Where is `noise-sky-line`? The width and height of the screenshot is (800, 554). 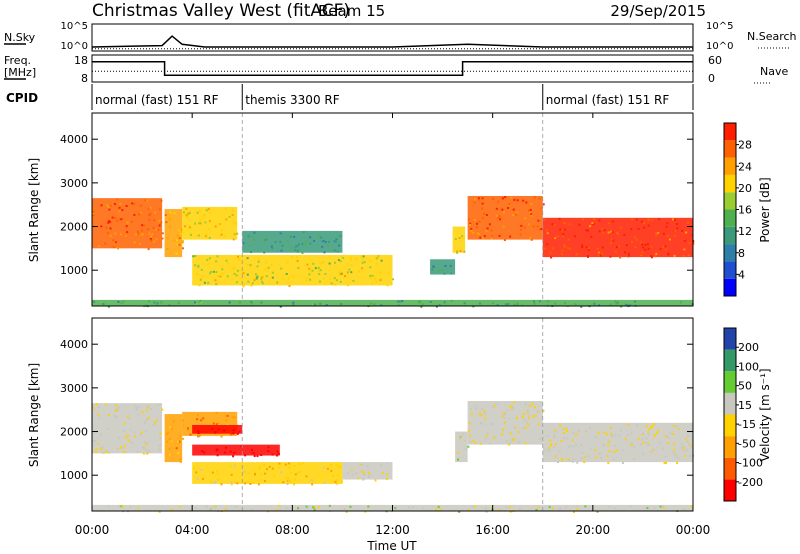 noise-sky-line is located at coordinates (392, 41).